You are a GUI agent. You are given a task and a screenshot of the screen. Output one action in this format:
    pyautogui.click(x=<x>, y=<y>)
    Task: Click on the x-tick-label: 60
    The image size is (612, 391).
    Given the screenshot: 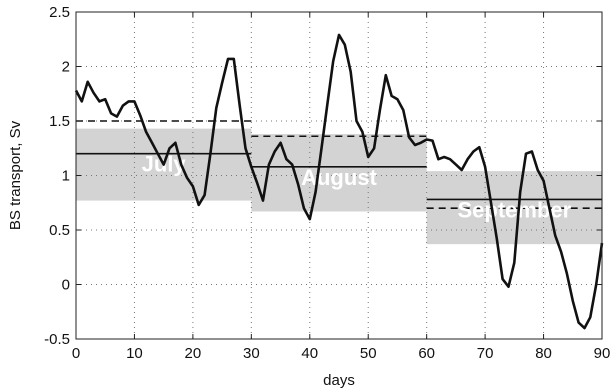 What is the action you would take?
    pyautogui.click(x=426, y=353)
    